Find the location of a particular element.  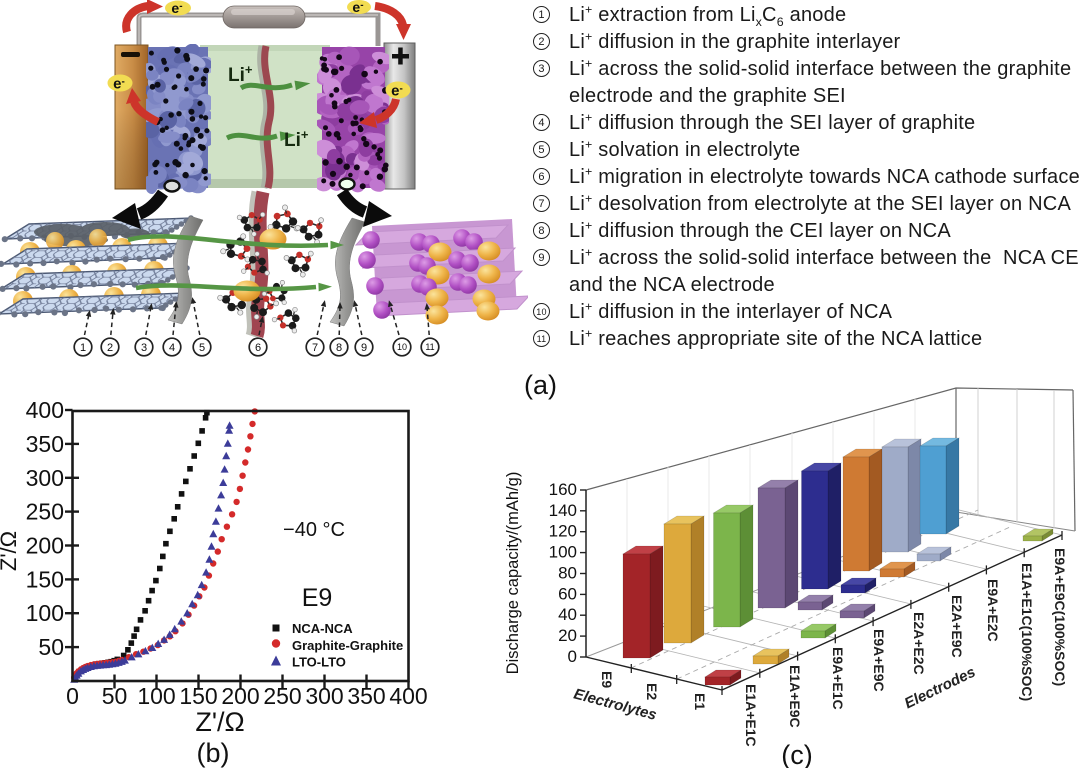

svg-text: 140 is located at coordinates (563, 510).